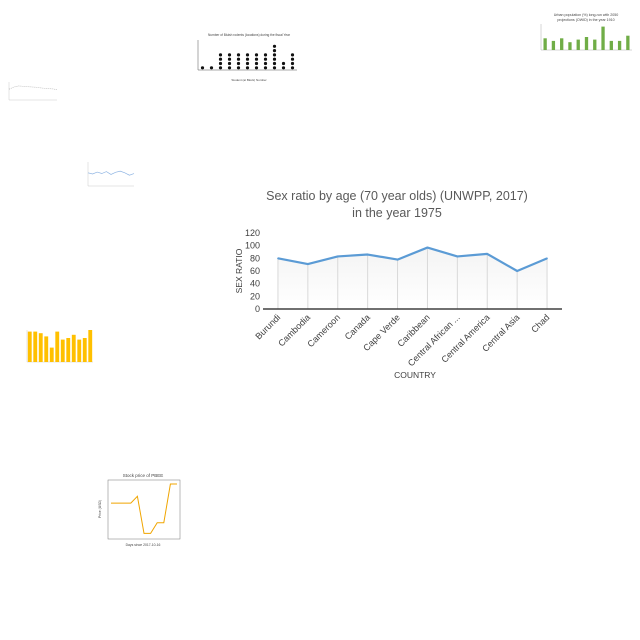  I want to click on y-tick-label: 60, so click(255, 271).